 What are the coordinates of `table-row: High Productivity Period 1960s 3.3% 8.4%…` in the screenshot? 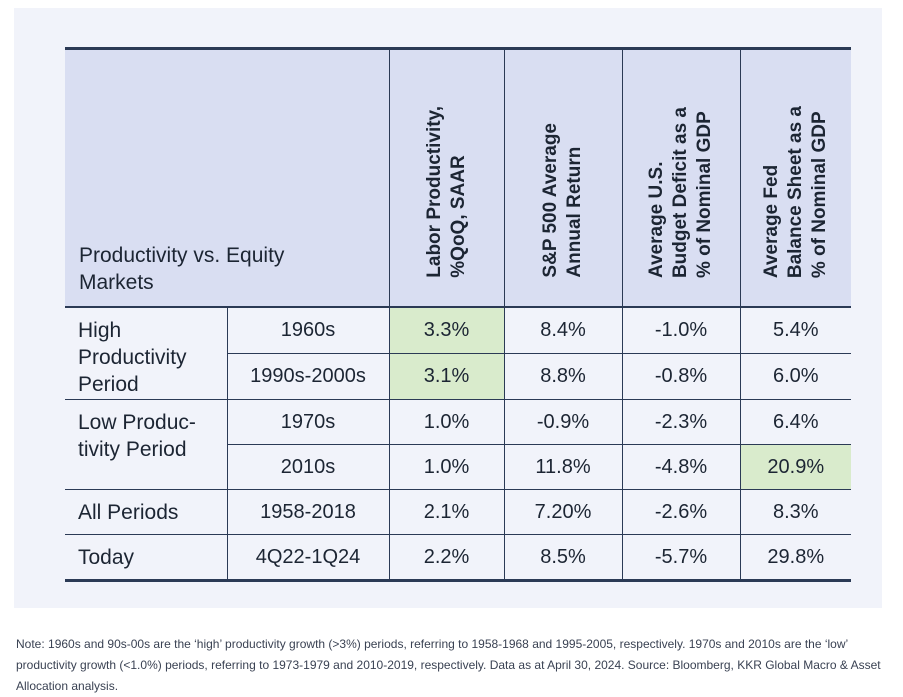 It's located at (458, 353).